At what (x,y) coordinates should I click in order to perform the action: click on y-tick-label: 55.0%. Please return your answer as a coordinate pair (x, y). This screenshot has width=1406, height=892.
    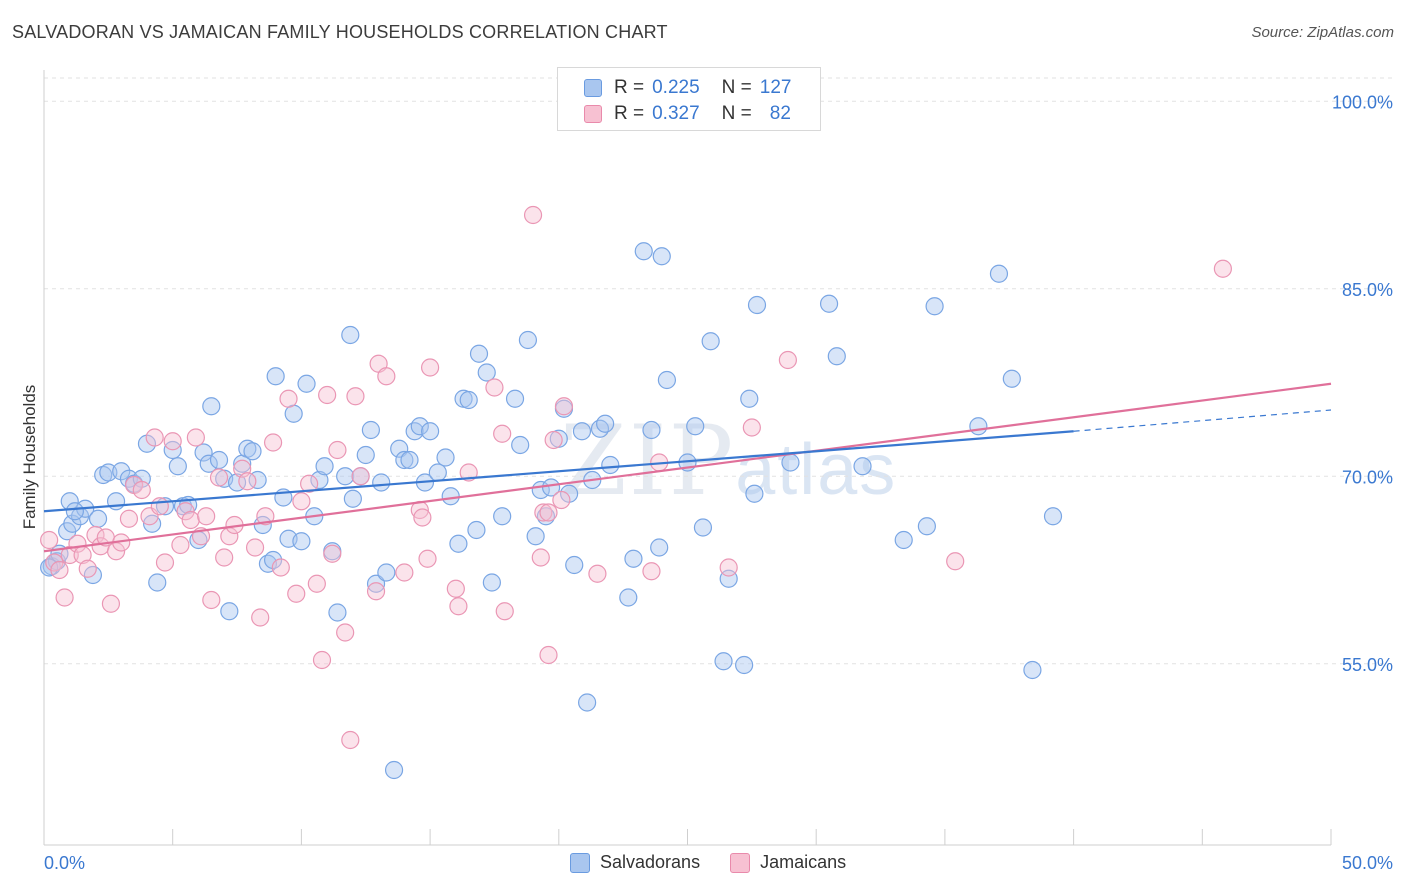
    Looking at the image, I should click on (1367, 665).